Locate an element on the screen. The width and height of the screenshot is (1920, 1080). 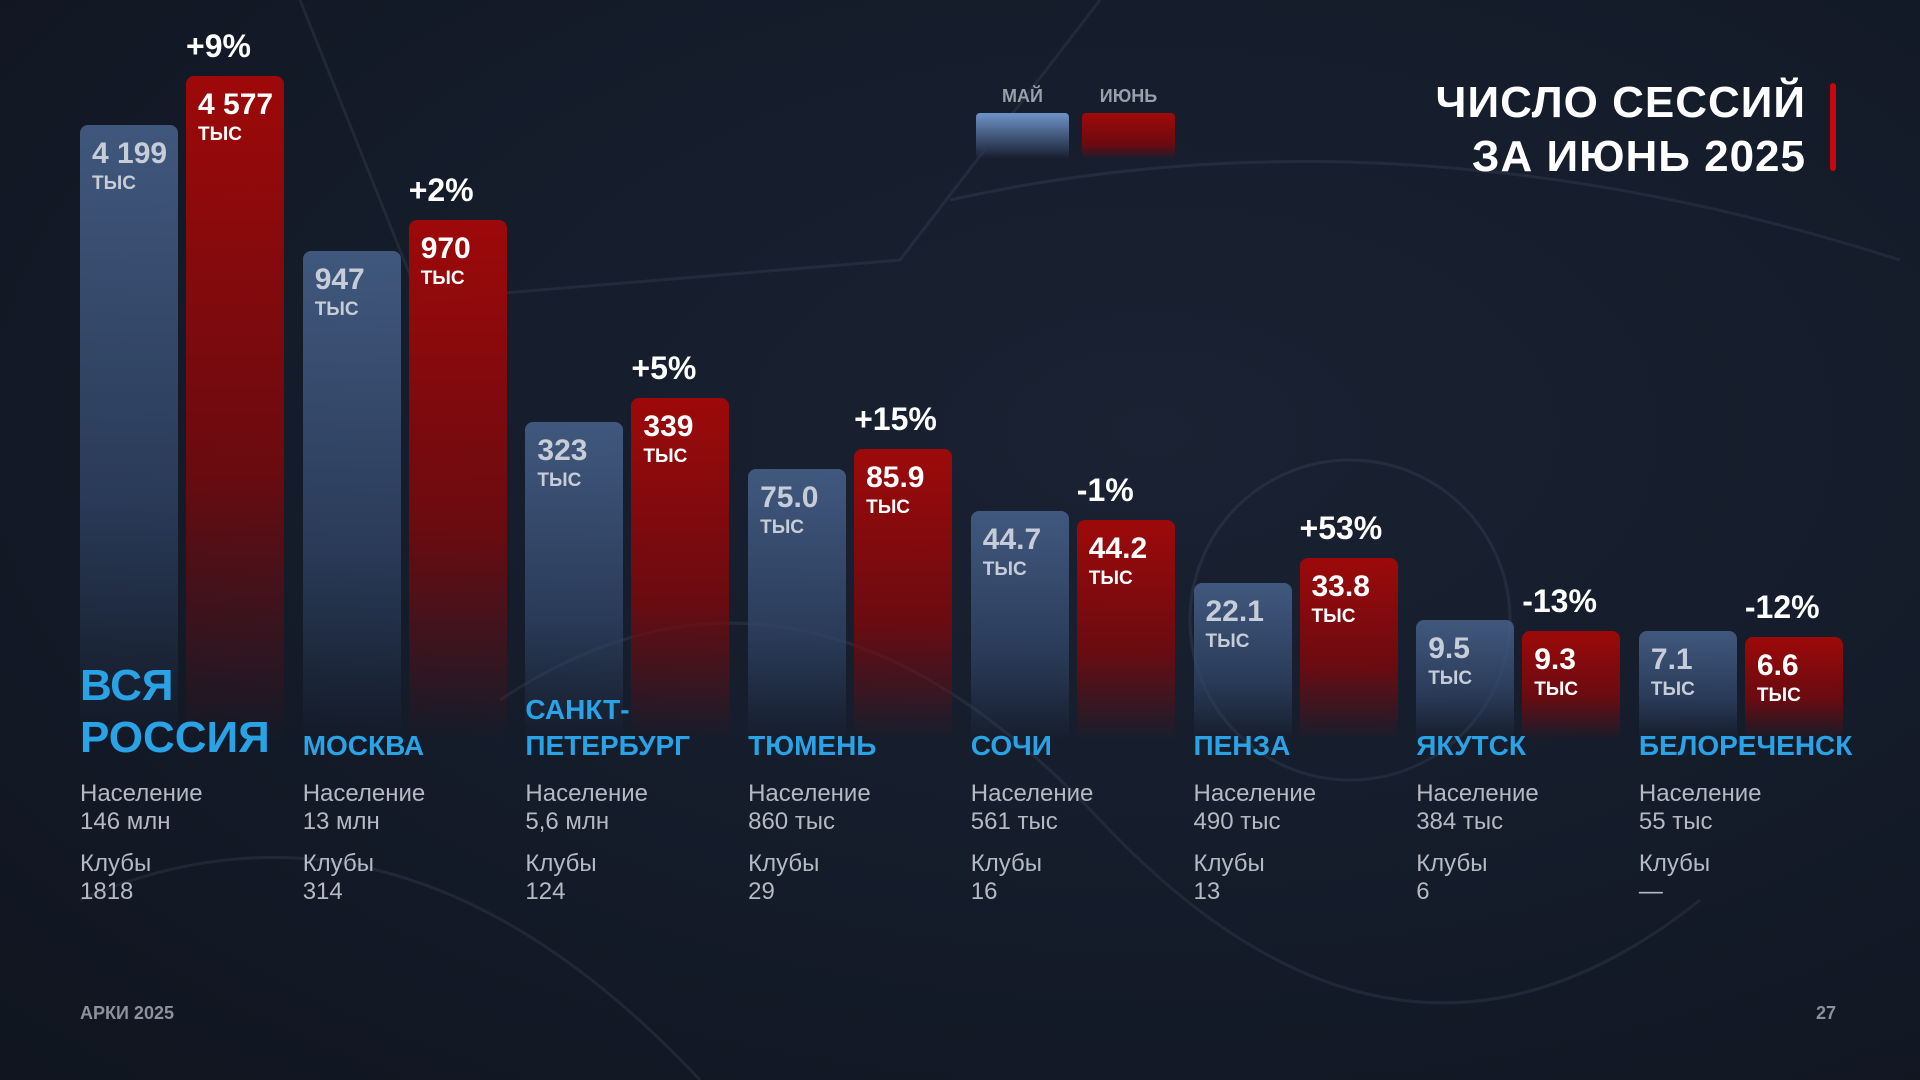
population-value: 561 тыс is located at coordinates (1014, 821).